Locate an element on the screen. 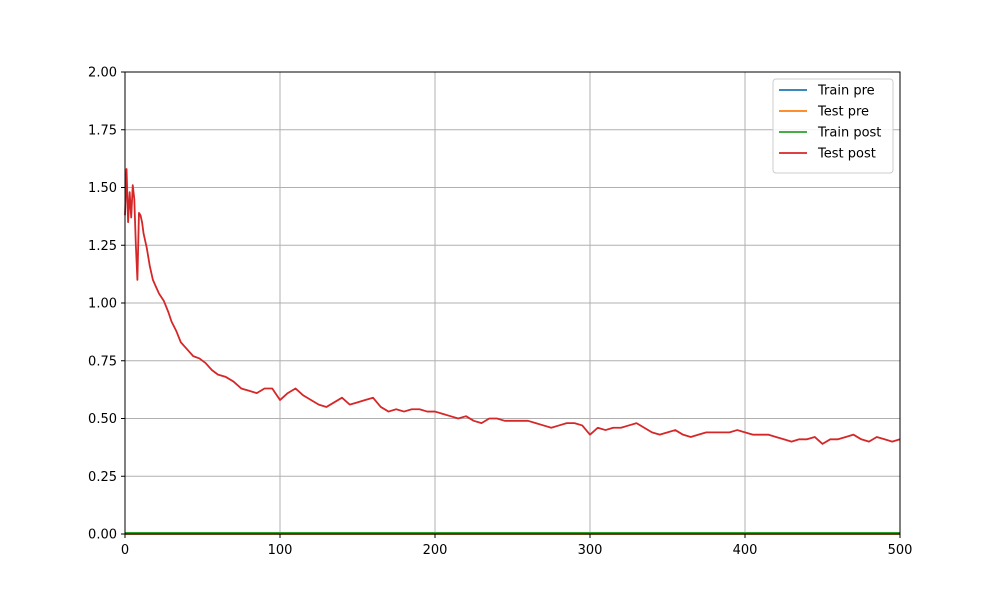 The height and width of the screenshot is (600, 1000). y-tick-label: 0.75 is located at coordinates (102, 361).